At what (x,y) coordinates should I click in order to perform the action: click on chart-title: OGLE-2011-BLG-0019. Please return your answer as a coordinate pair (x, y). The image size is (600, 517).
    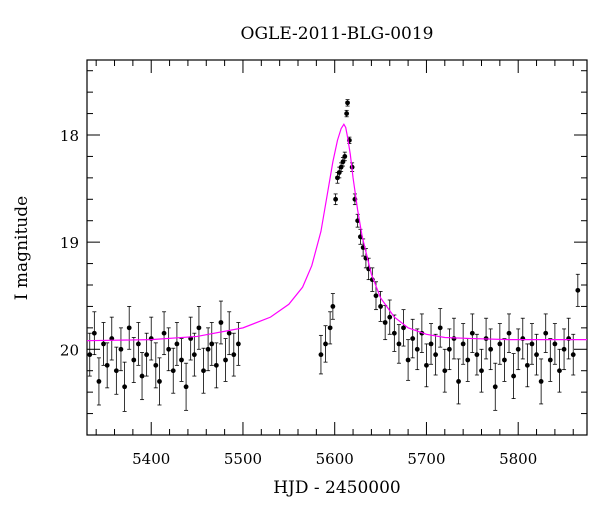
    Looking at the image, I should click on (337, 34).